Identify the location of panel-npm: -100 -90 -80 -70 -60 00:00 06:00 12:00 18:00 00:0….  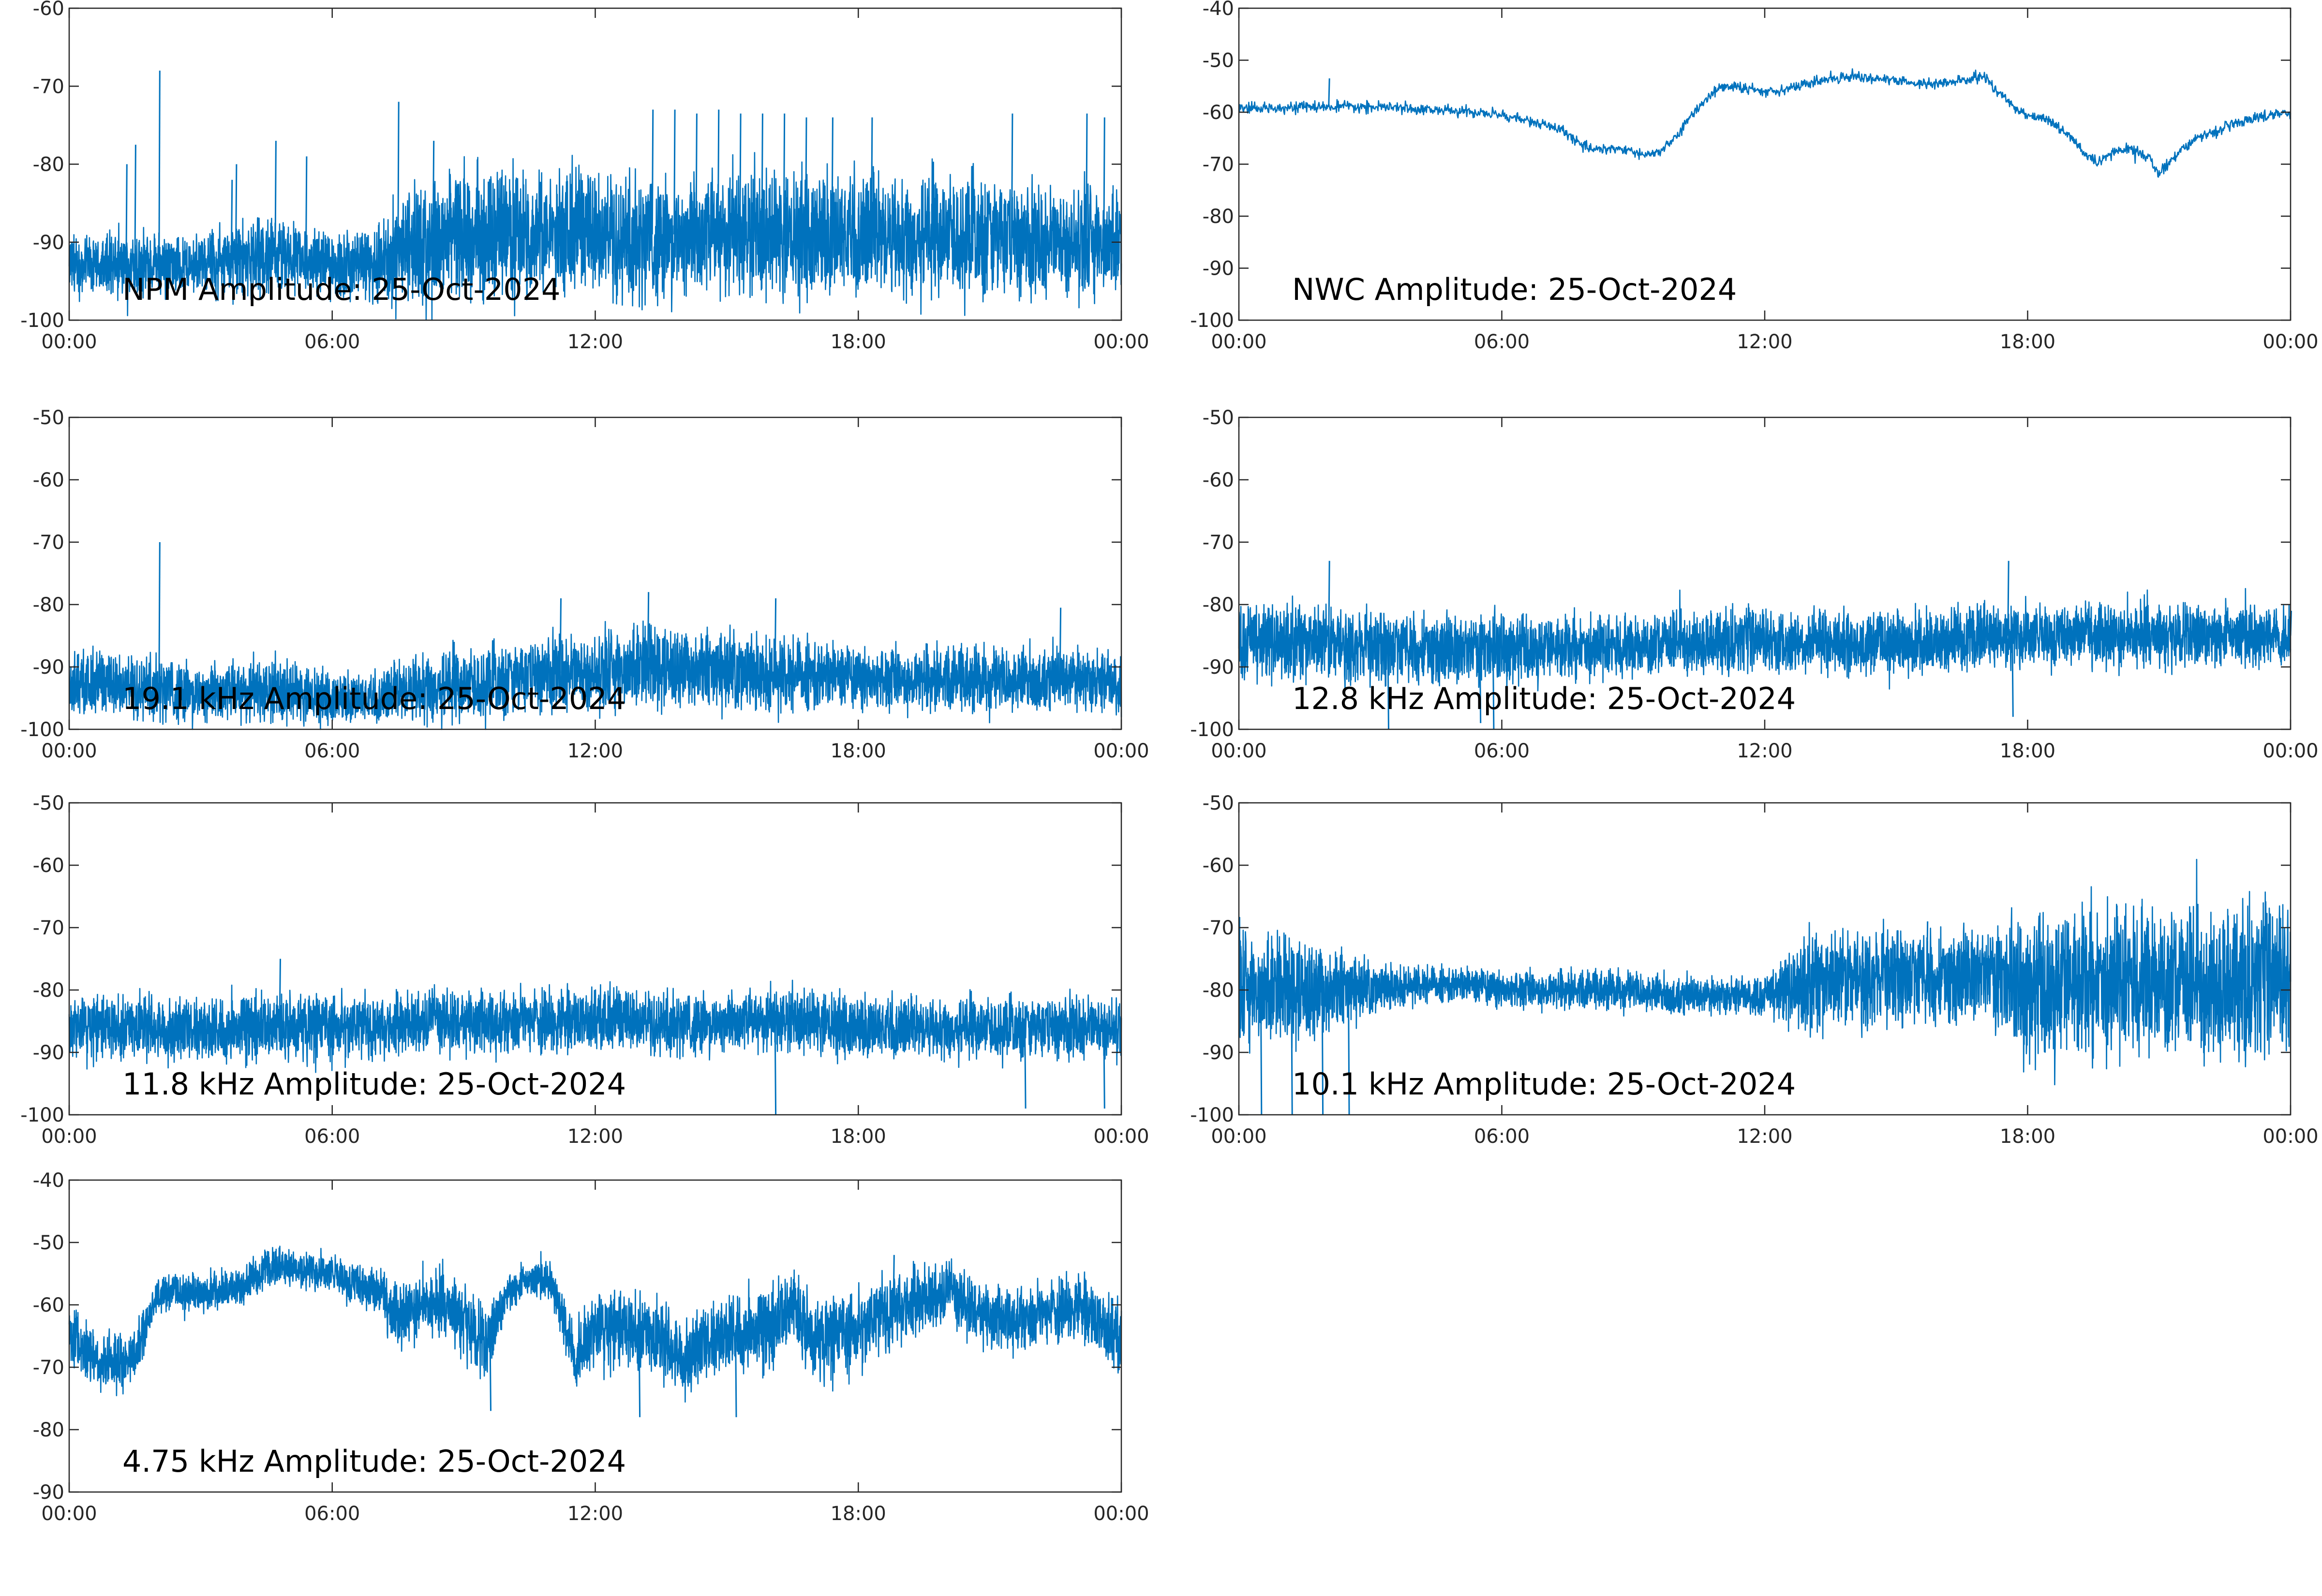
(584, 176).